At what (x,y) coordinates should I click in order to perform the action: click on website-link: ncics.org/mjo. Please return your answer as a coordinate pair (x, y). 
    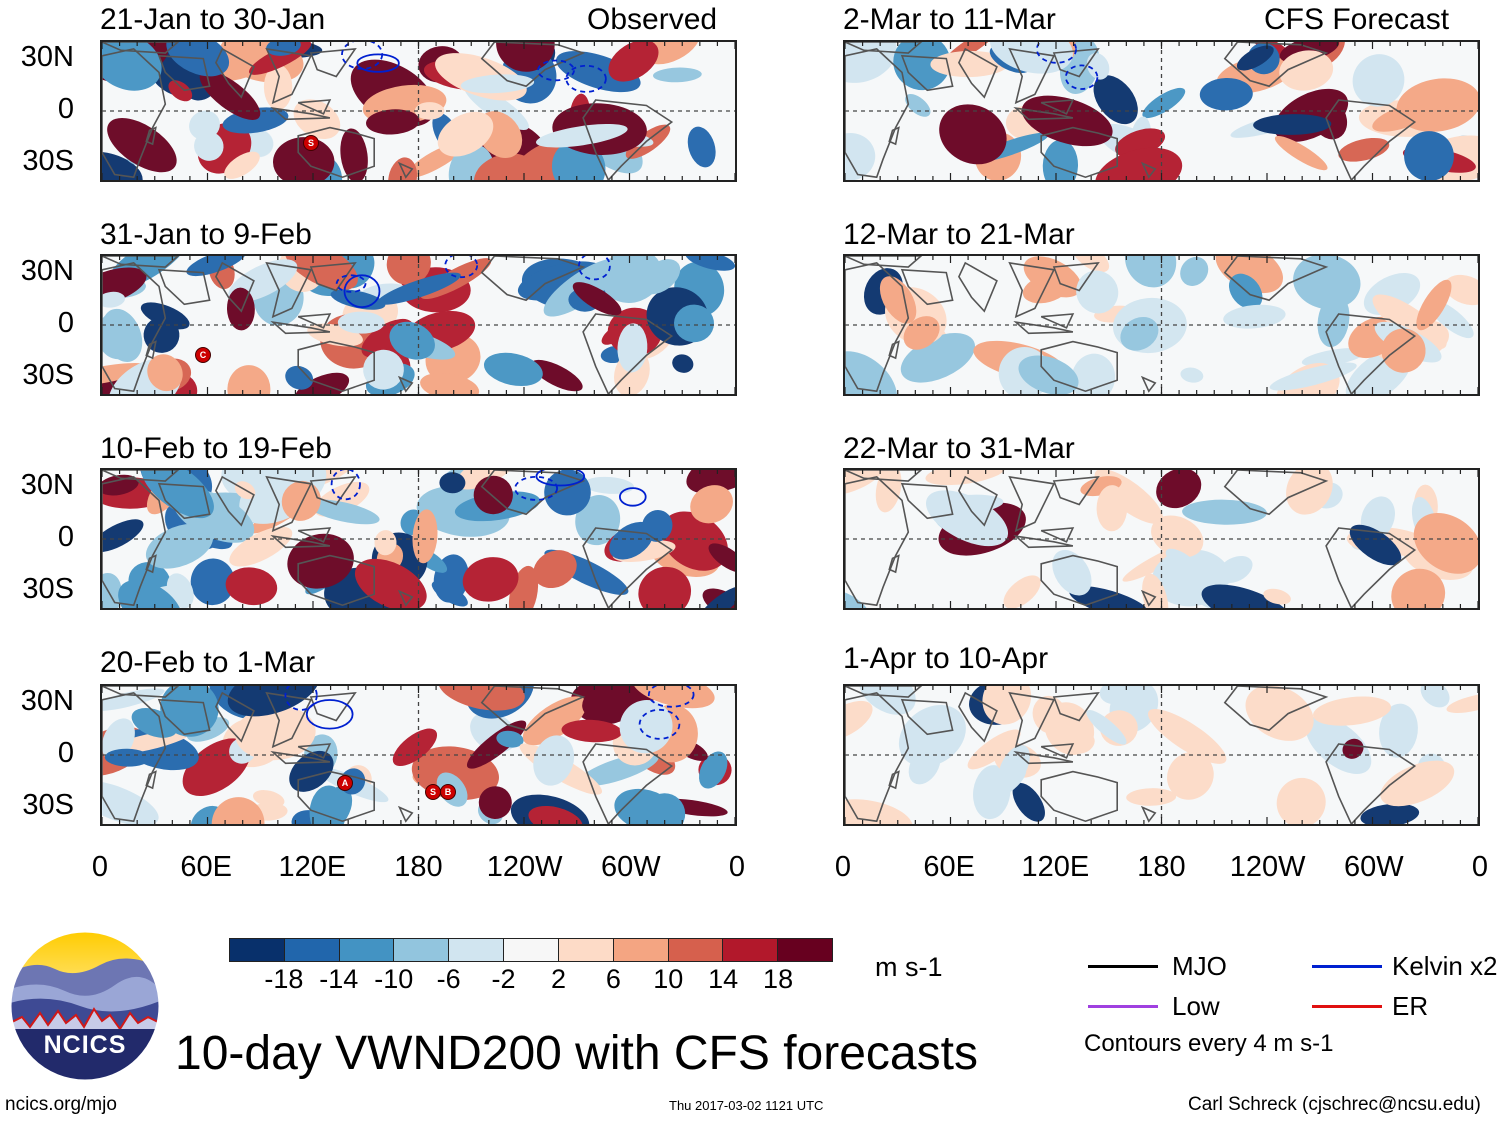
    Looking at the image, I should click on (61, 1104).